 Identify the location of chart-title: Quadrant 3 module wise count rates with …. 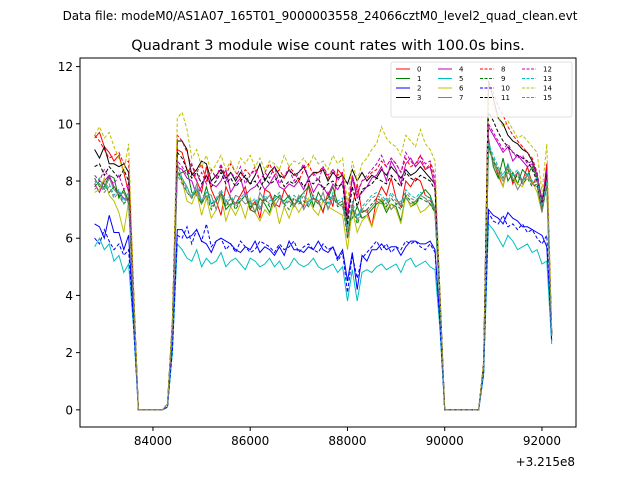
(328, 46).